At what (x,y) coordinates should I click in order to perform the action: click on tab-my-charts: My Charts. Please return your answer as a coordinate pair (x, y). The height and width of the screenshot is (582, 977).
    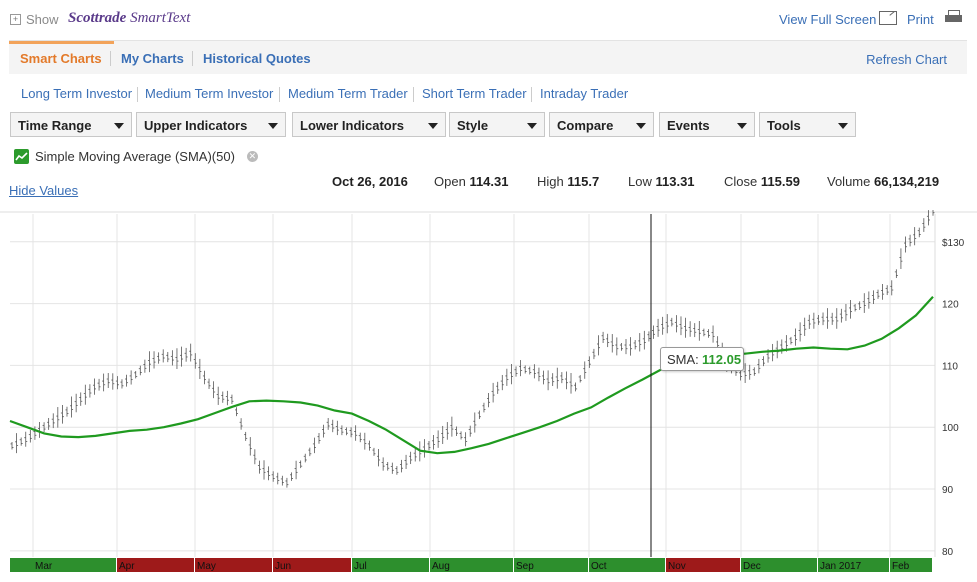
    Looking at the image, I should click on (152, 58).